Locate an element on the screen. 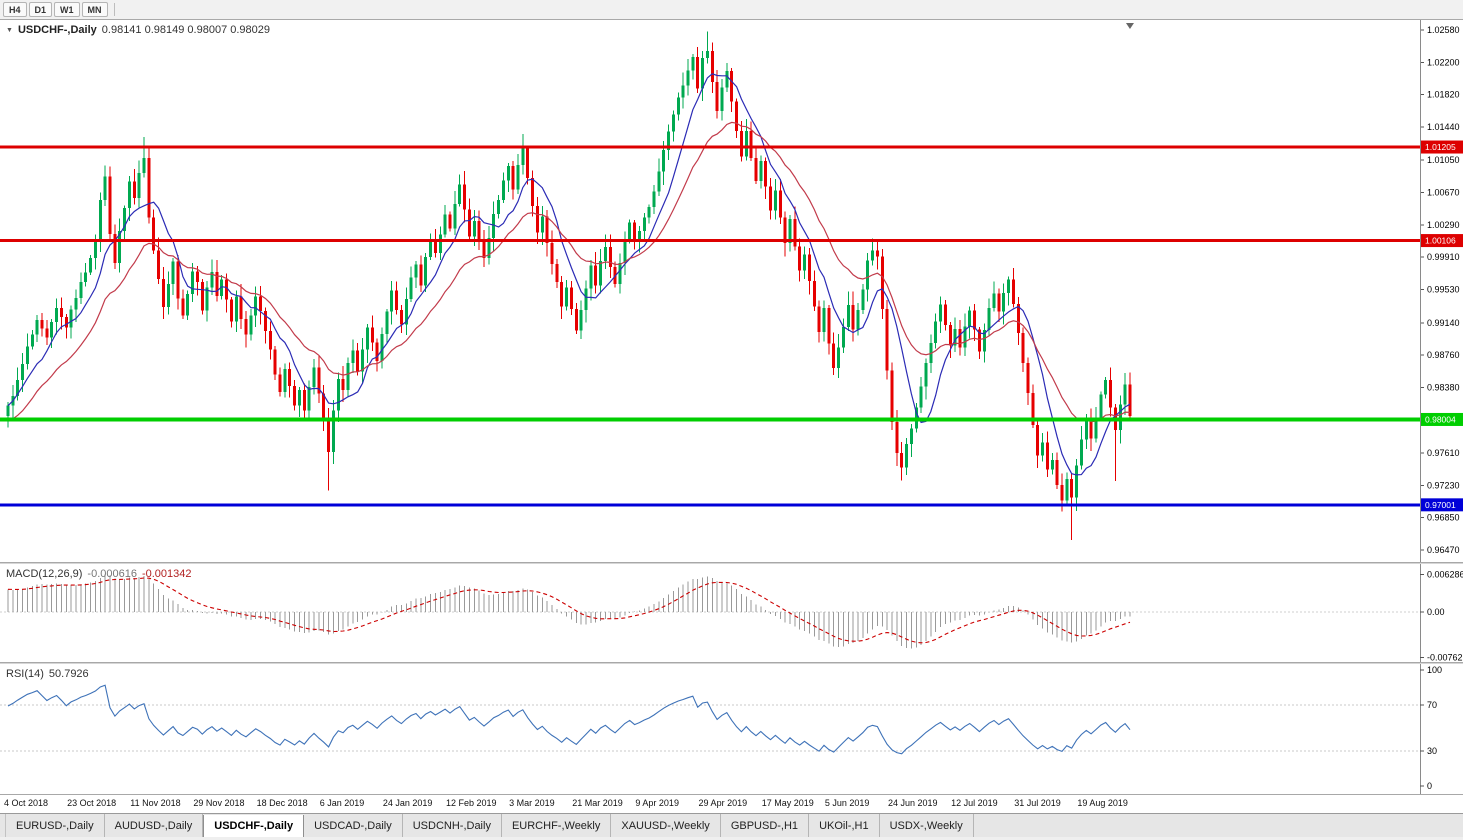 Image resolution: width=1463 pixels, height=840 pixels. price-scale-label: 1.00290 is located at coordinates (1443, 225).